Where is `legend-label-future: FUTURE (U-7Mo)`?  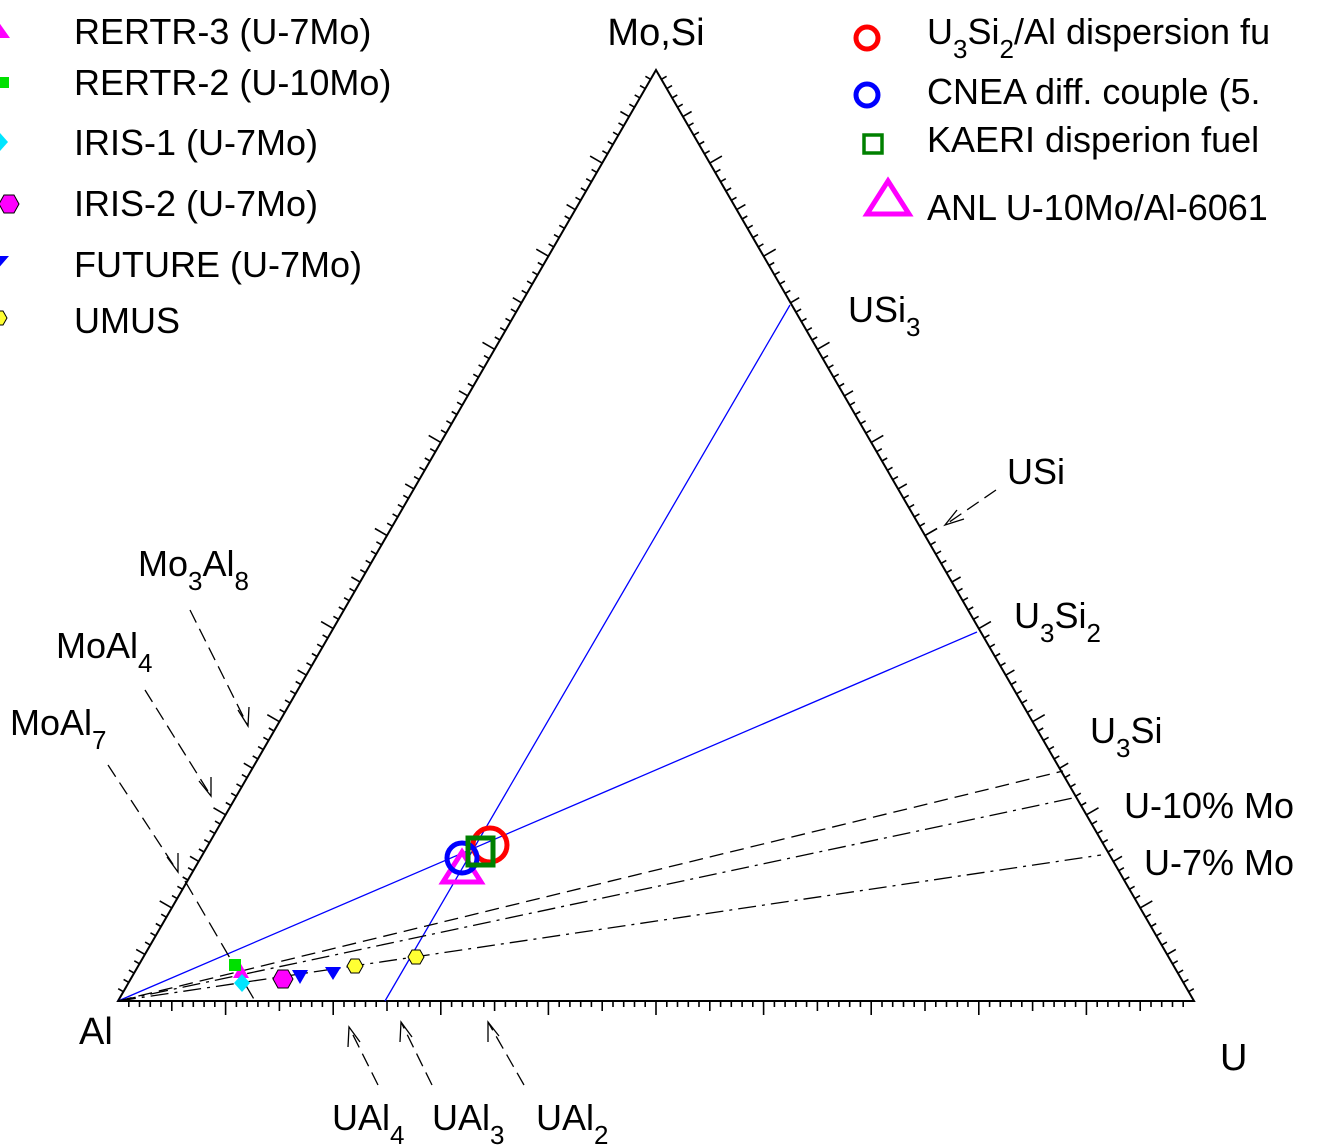
legend-label-future: FUTURE (U-7Mo) is located at coordinates (218, 264).